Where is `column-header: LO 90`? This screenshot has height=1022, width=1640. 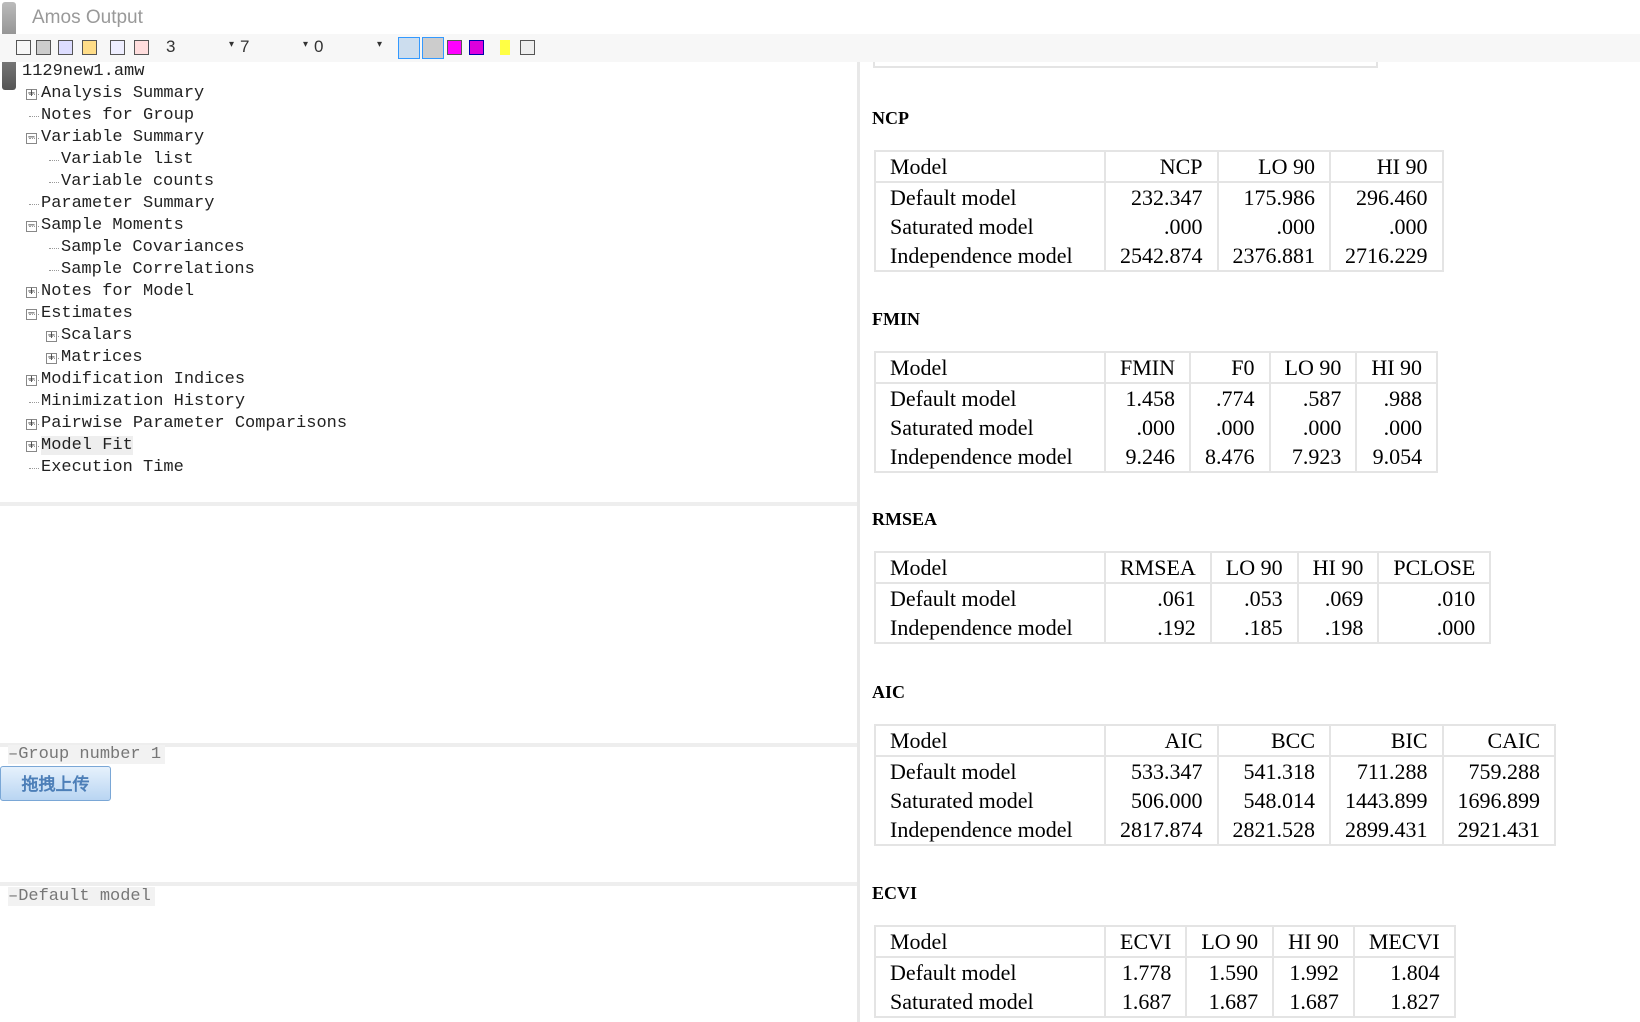
column-header: LO 90 is located at coordinates (1312, 368).